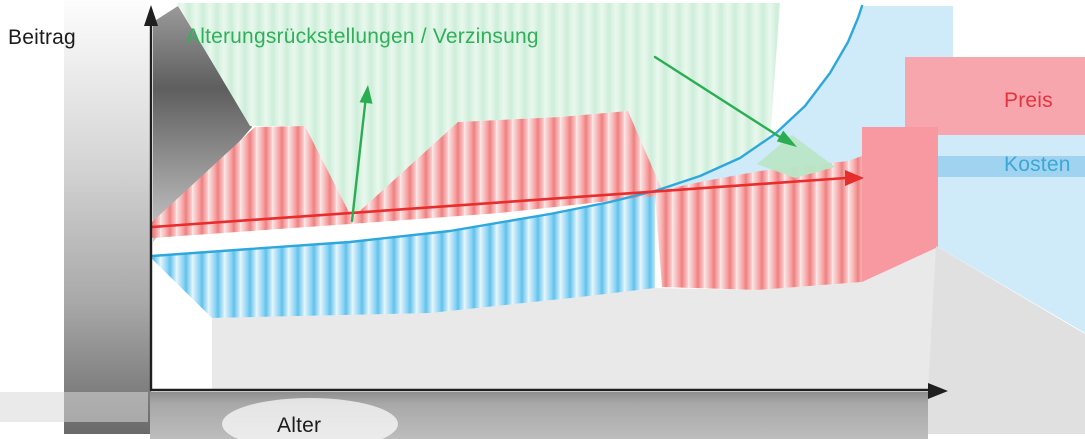 This screenshot has height=439, width=1085. What do you see at coordinates (1006, 340) in the screenshot?
I see `gray-corner-wedge` at bounding box center [1006, 340].